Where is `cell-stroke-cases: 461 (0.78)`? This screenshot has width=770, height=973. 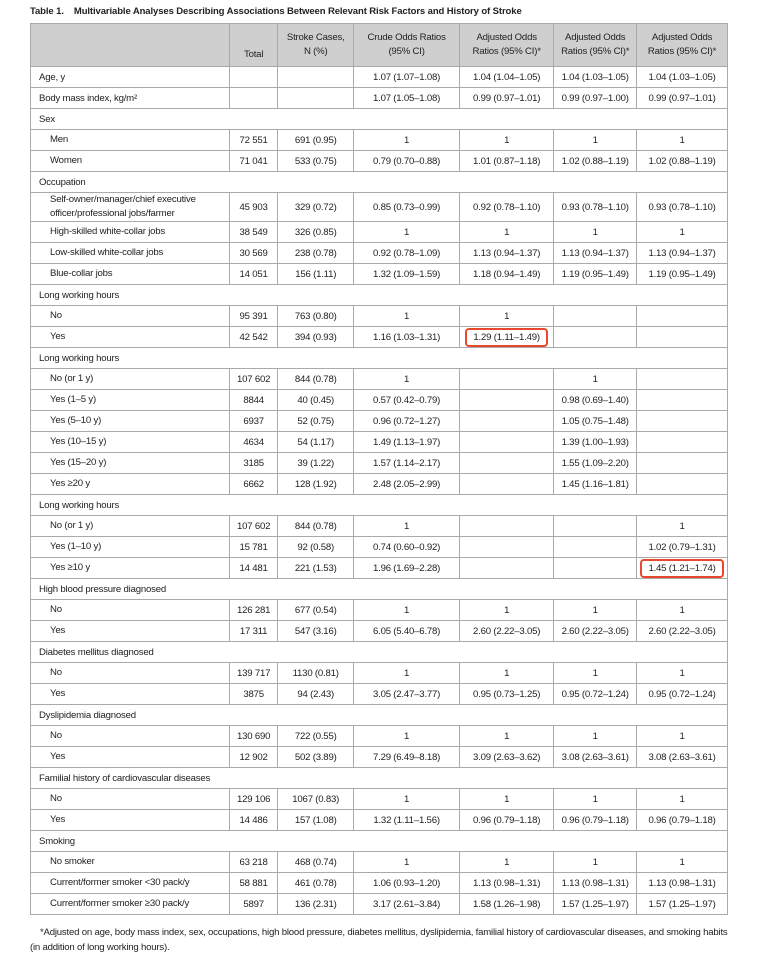
cell-stroke-cases: 461 (0.78) is located at coordinates (316, 883).